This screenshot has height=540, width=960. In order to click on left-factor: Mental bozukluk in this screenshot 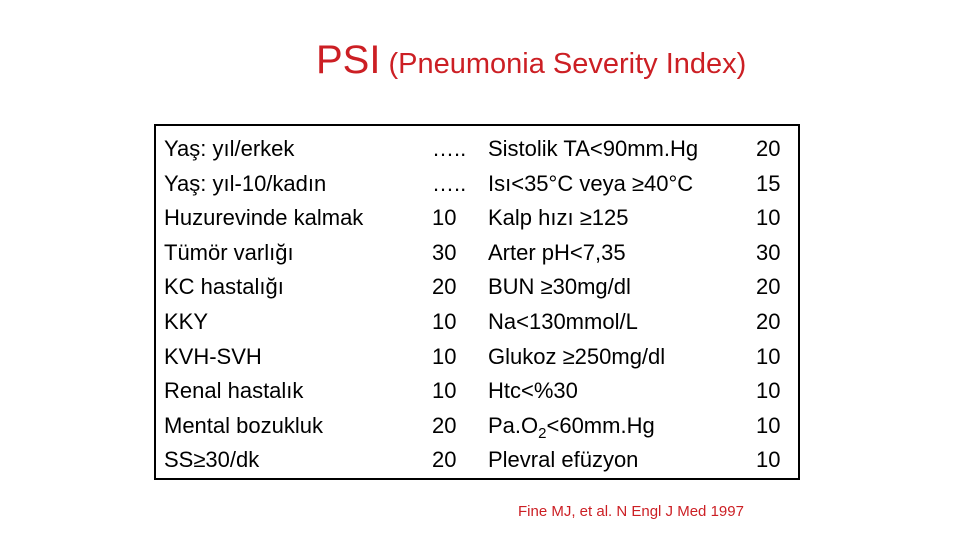, I will do `click(243, 425)`.